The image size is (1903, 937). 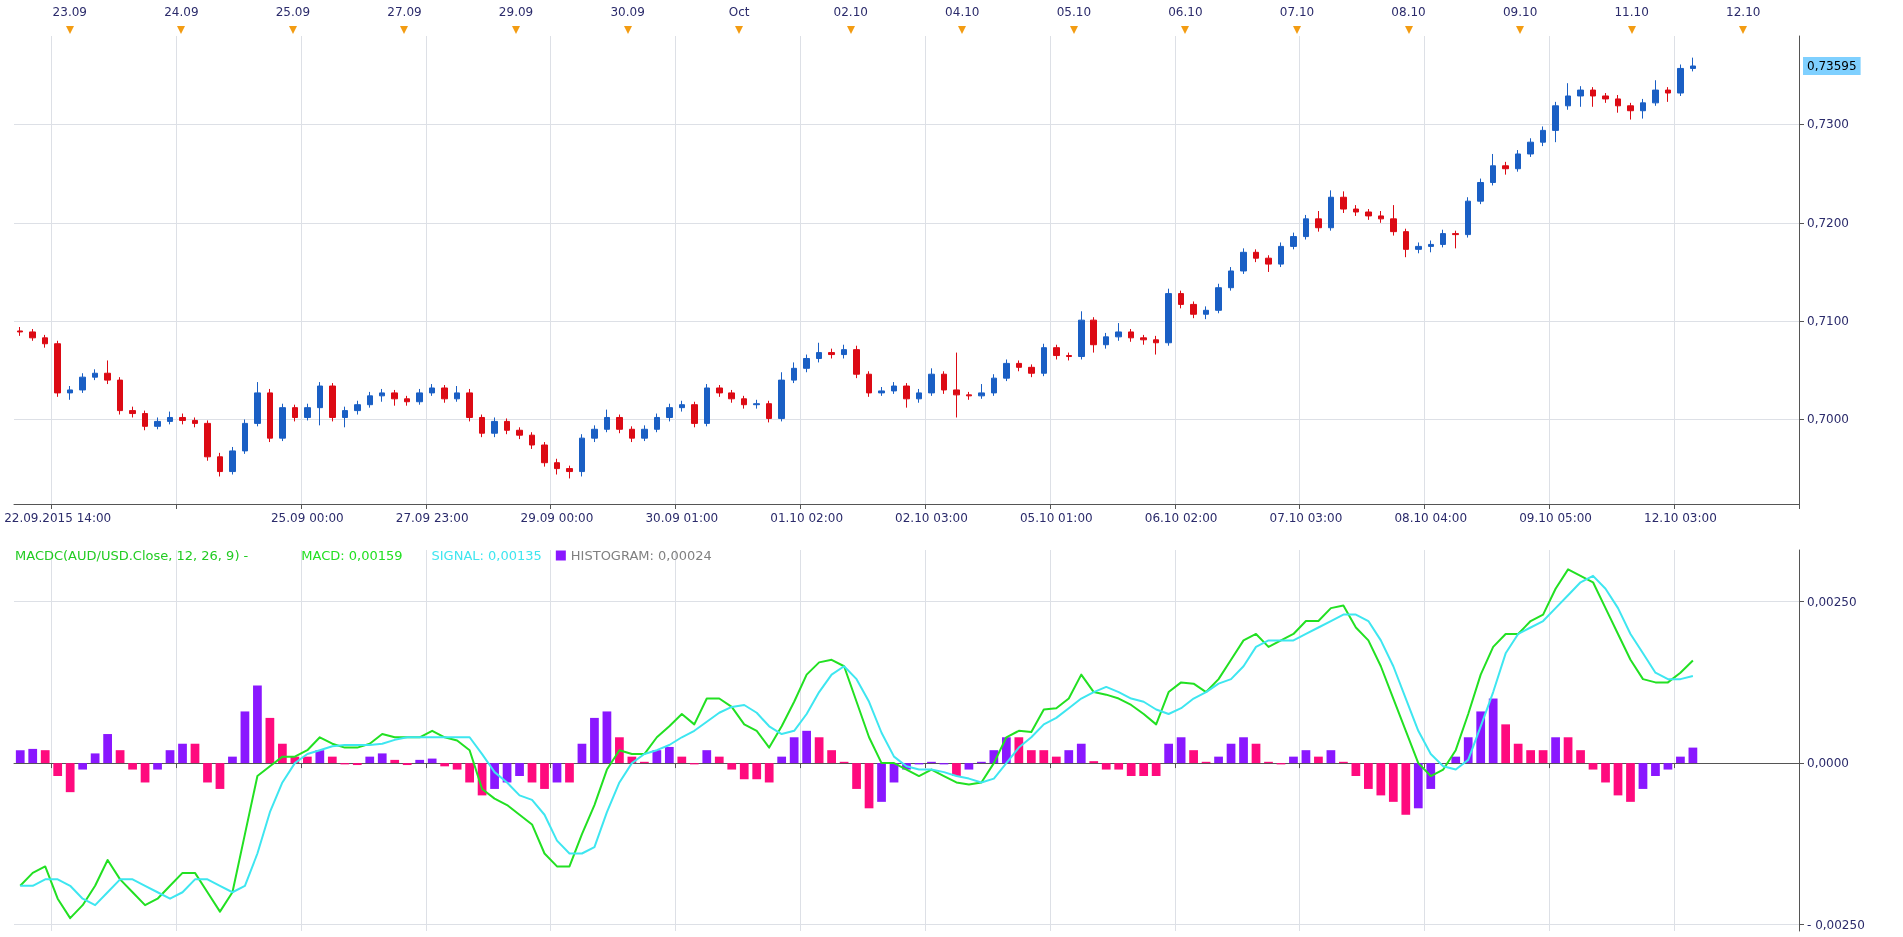 I want to click on text: SIGNAL: 0,00135, so click(x=486, y=555).